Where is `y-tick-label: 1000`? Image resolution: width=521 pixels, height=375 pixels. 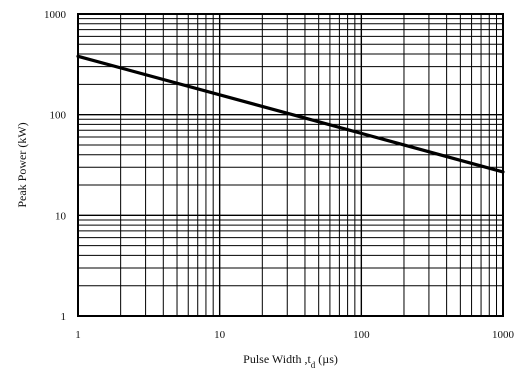 y-tick-label: 1000 is located at coordinates (55, 15).